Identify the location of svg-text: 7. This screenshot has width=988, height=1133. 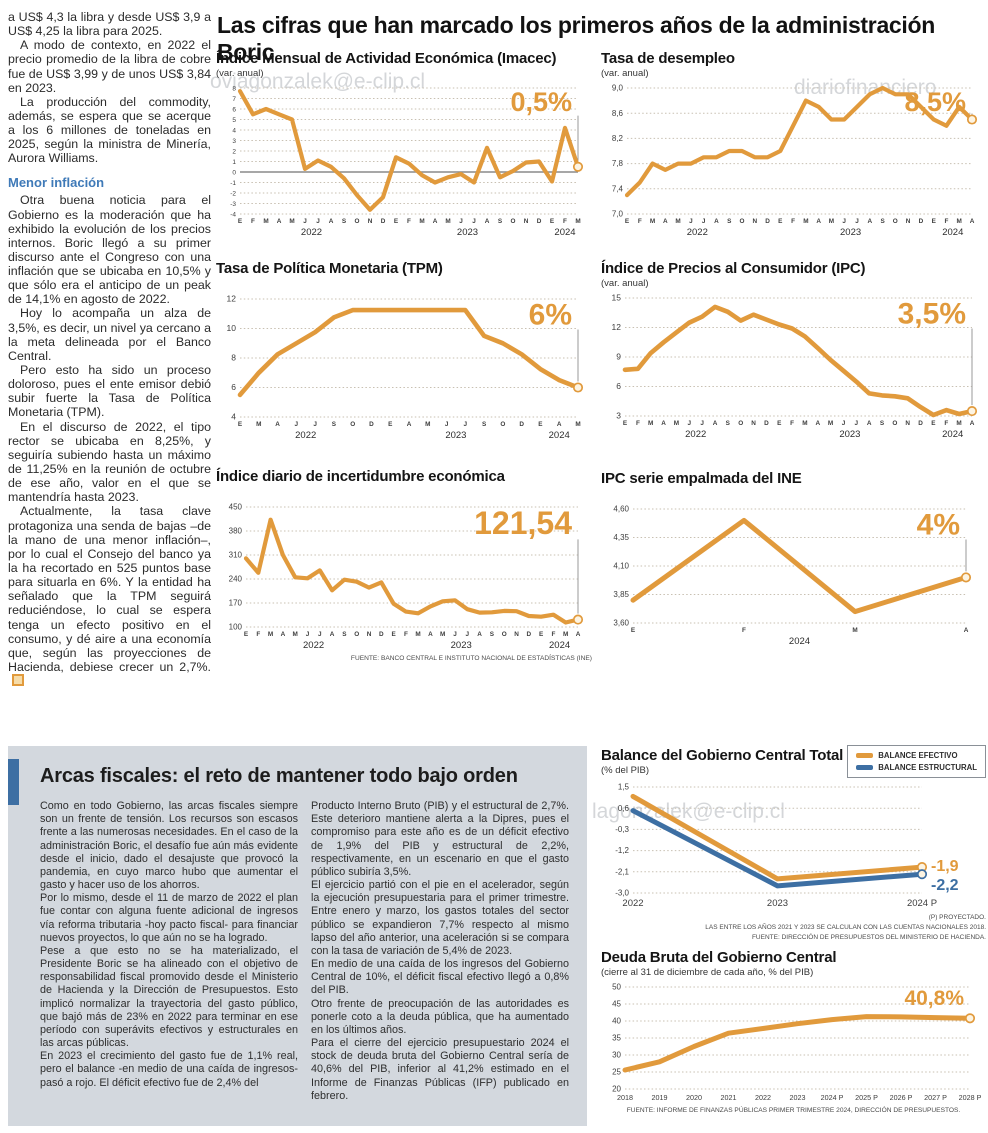
(234, 99).